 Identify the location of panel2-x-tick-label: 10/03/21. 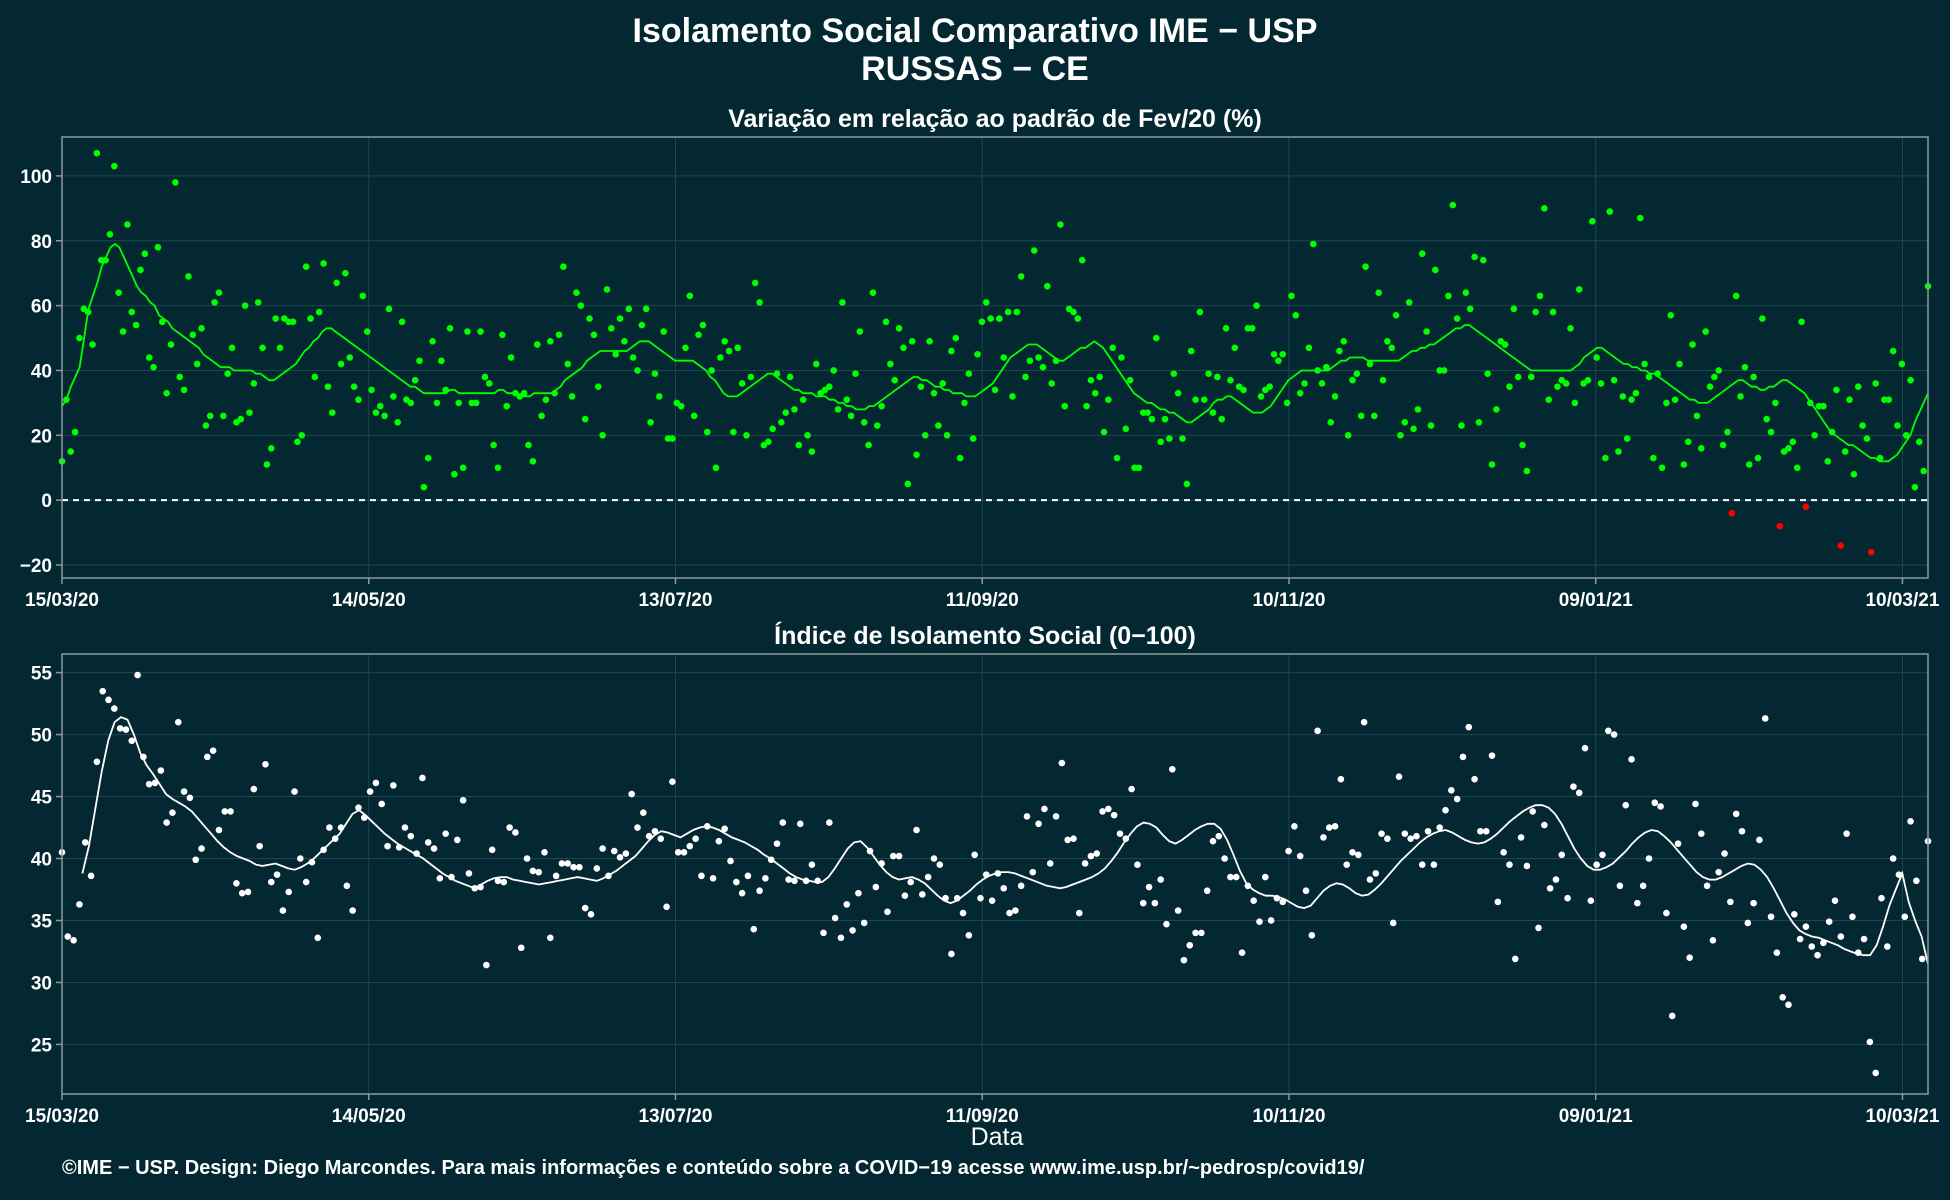
(1902, 1116).